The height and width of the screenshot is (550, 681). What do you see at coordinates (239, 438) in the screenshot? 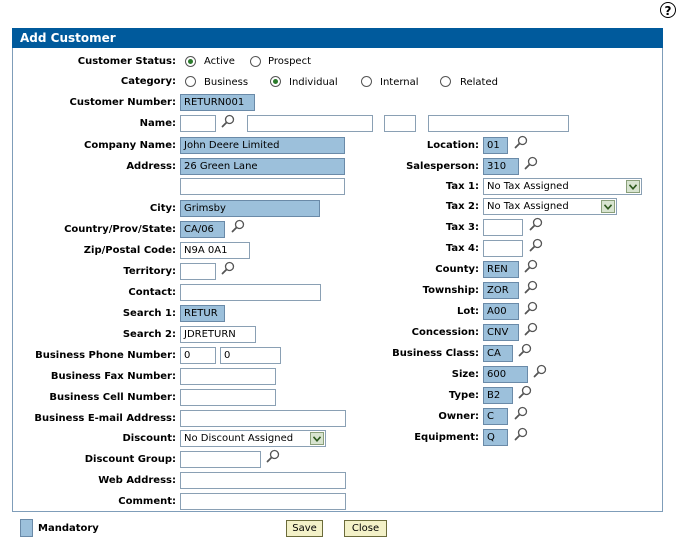
I see `discount-value: No Discount Assigned` at bounding box center [239, 438].